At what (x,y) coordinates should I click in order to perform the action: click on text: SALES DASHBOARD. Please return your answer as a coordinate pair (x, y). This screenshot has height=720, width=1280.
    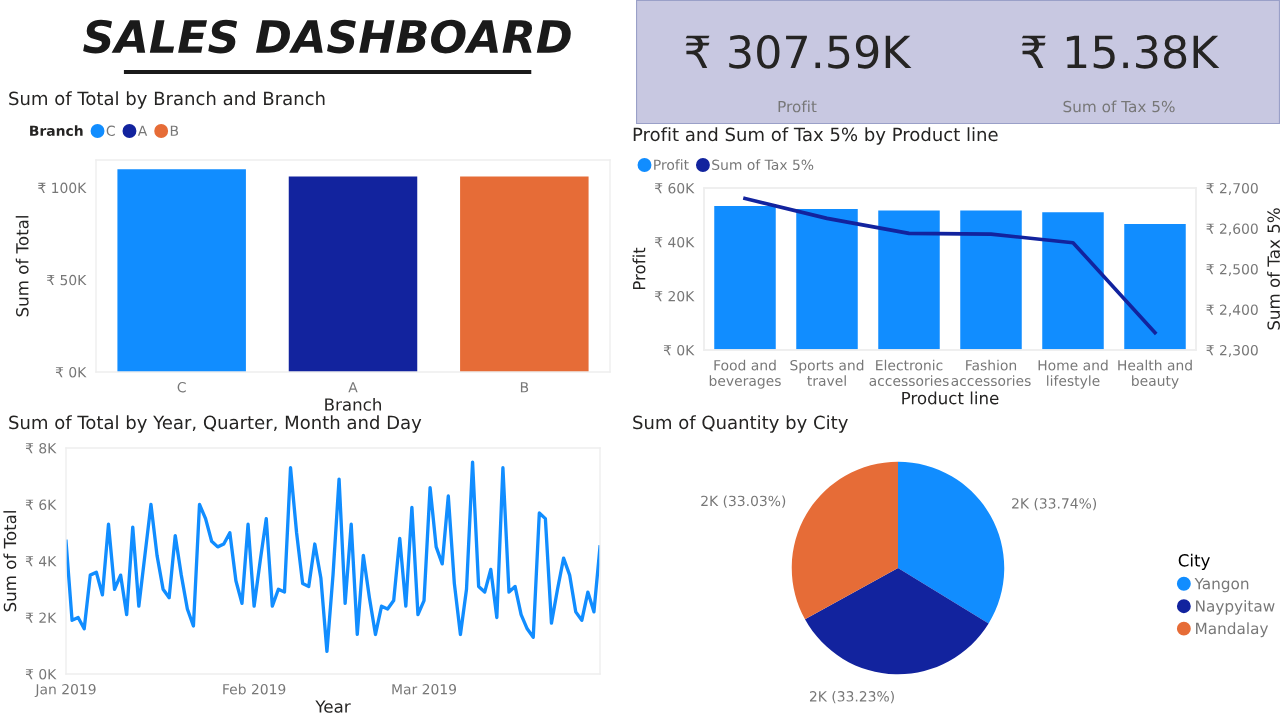
    Looking at the image, I should click on (327, 36).